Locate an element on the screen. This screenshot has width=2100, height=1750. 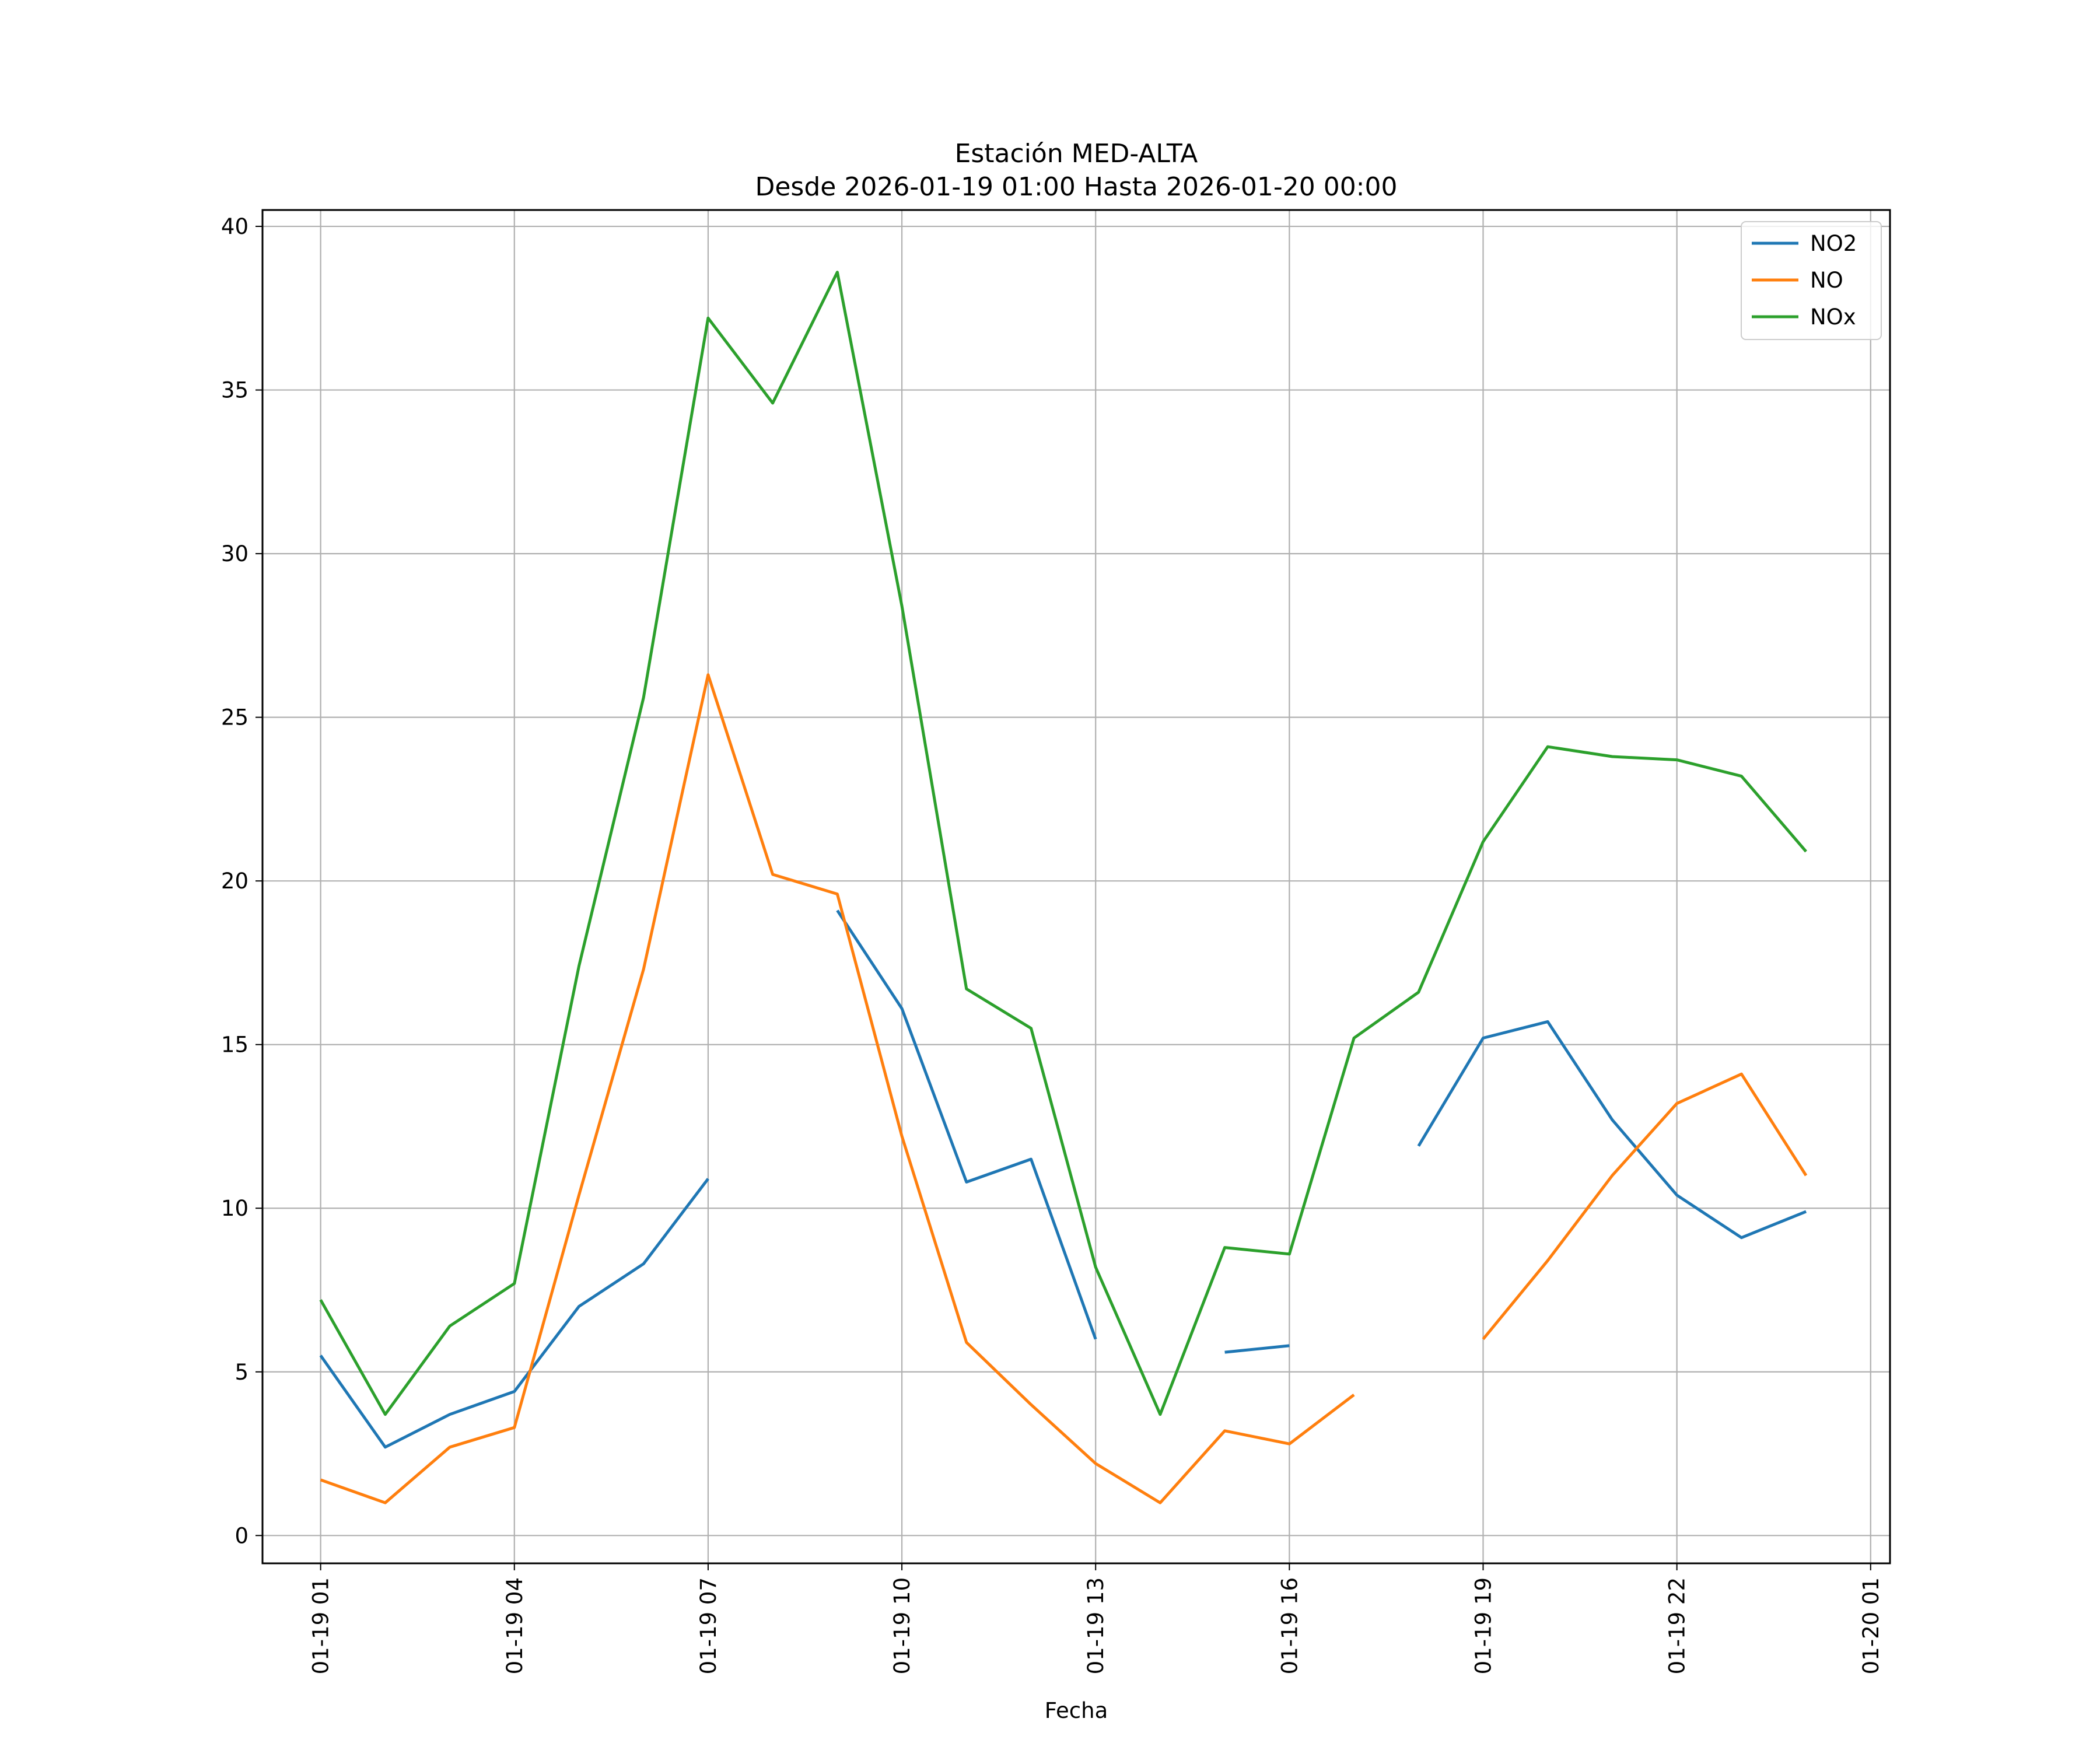
legend-label: NOx is located at coordinates (1833, 317).